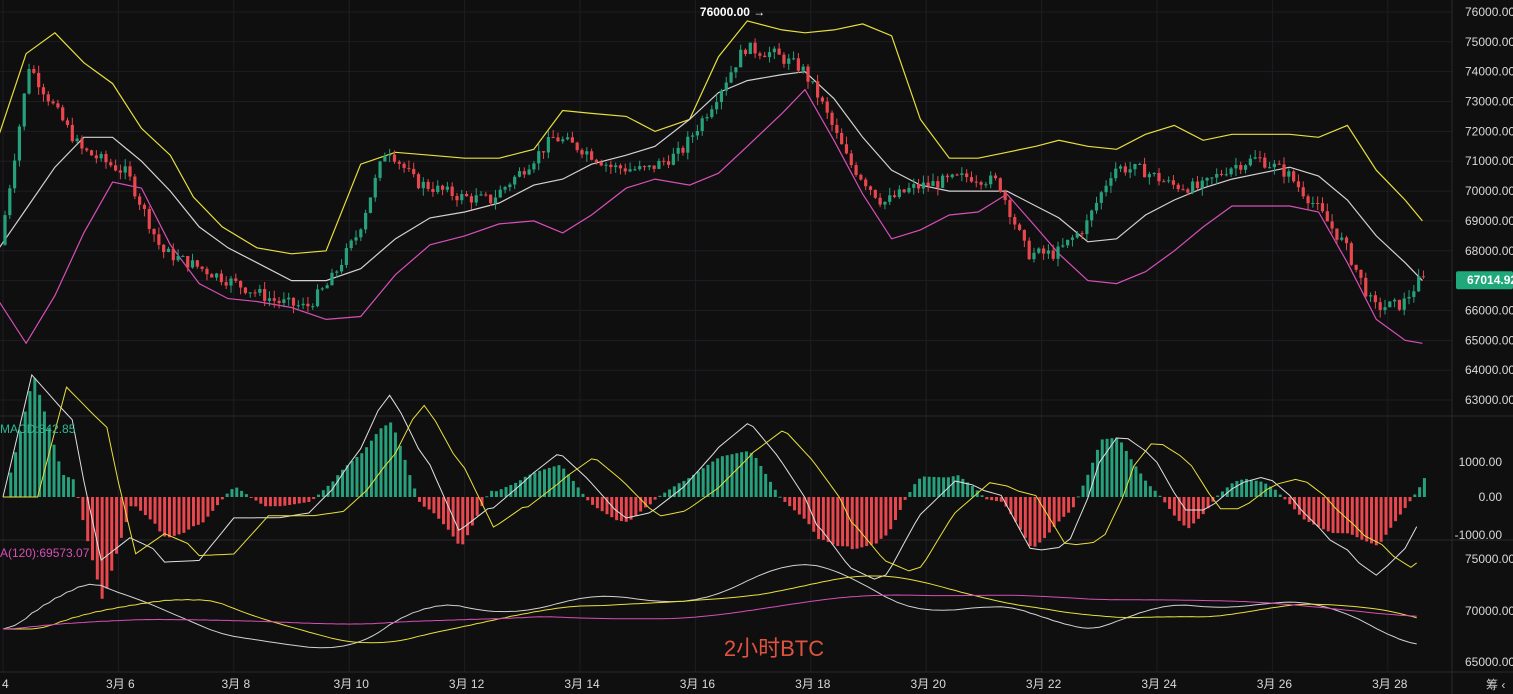  Describe the element at coordinates (732, 12) in the screenshot. I see `high-marker-label: 76000.00 →` at that location.